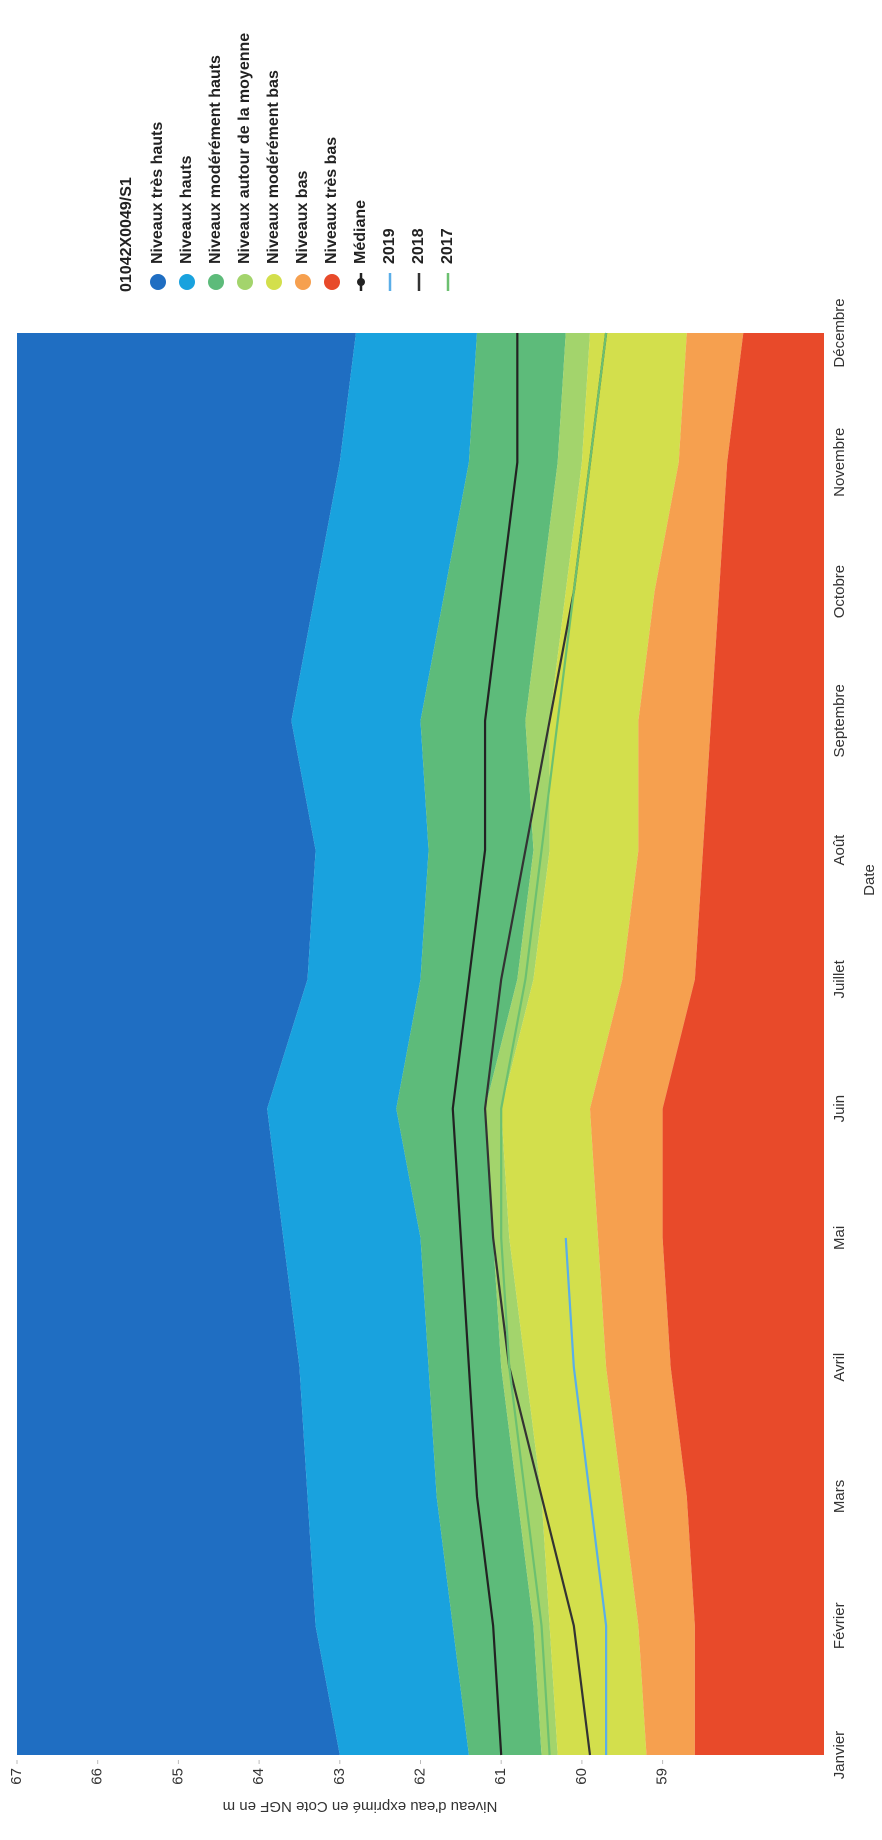  Describe the element at coordinates (500, 1776) in the screenshot. I see `y-tick-label: 61` at that location.